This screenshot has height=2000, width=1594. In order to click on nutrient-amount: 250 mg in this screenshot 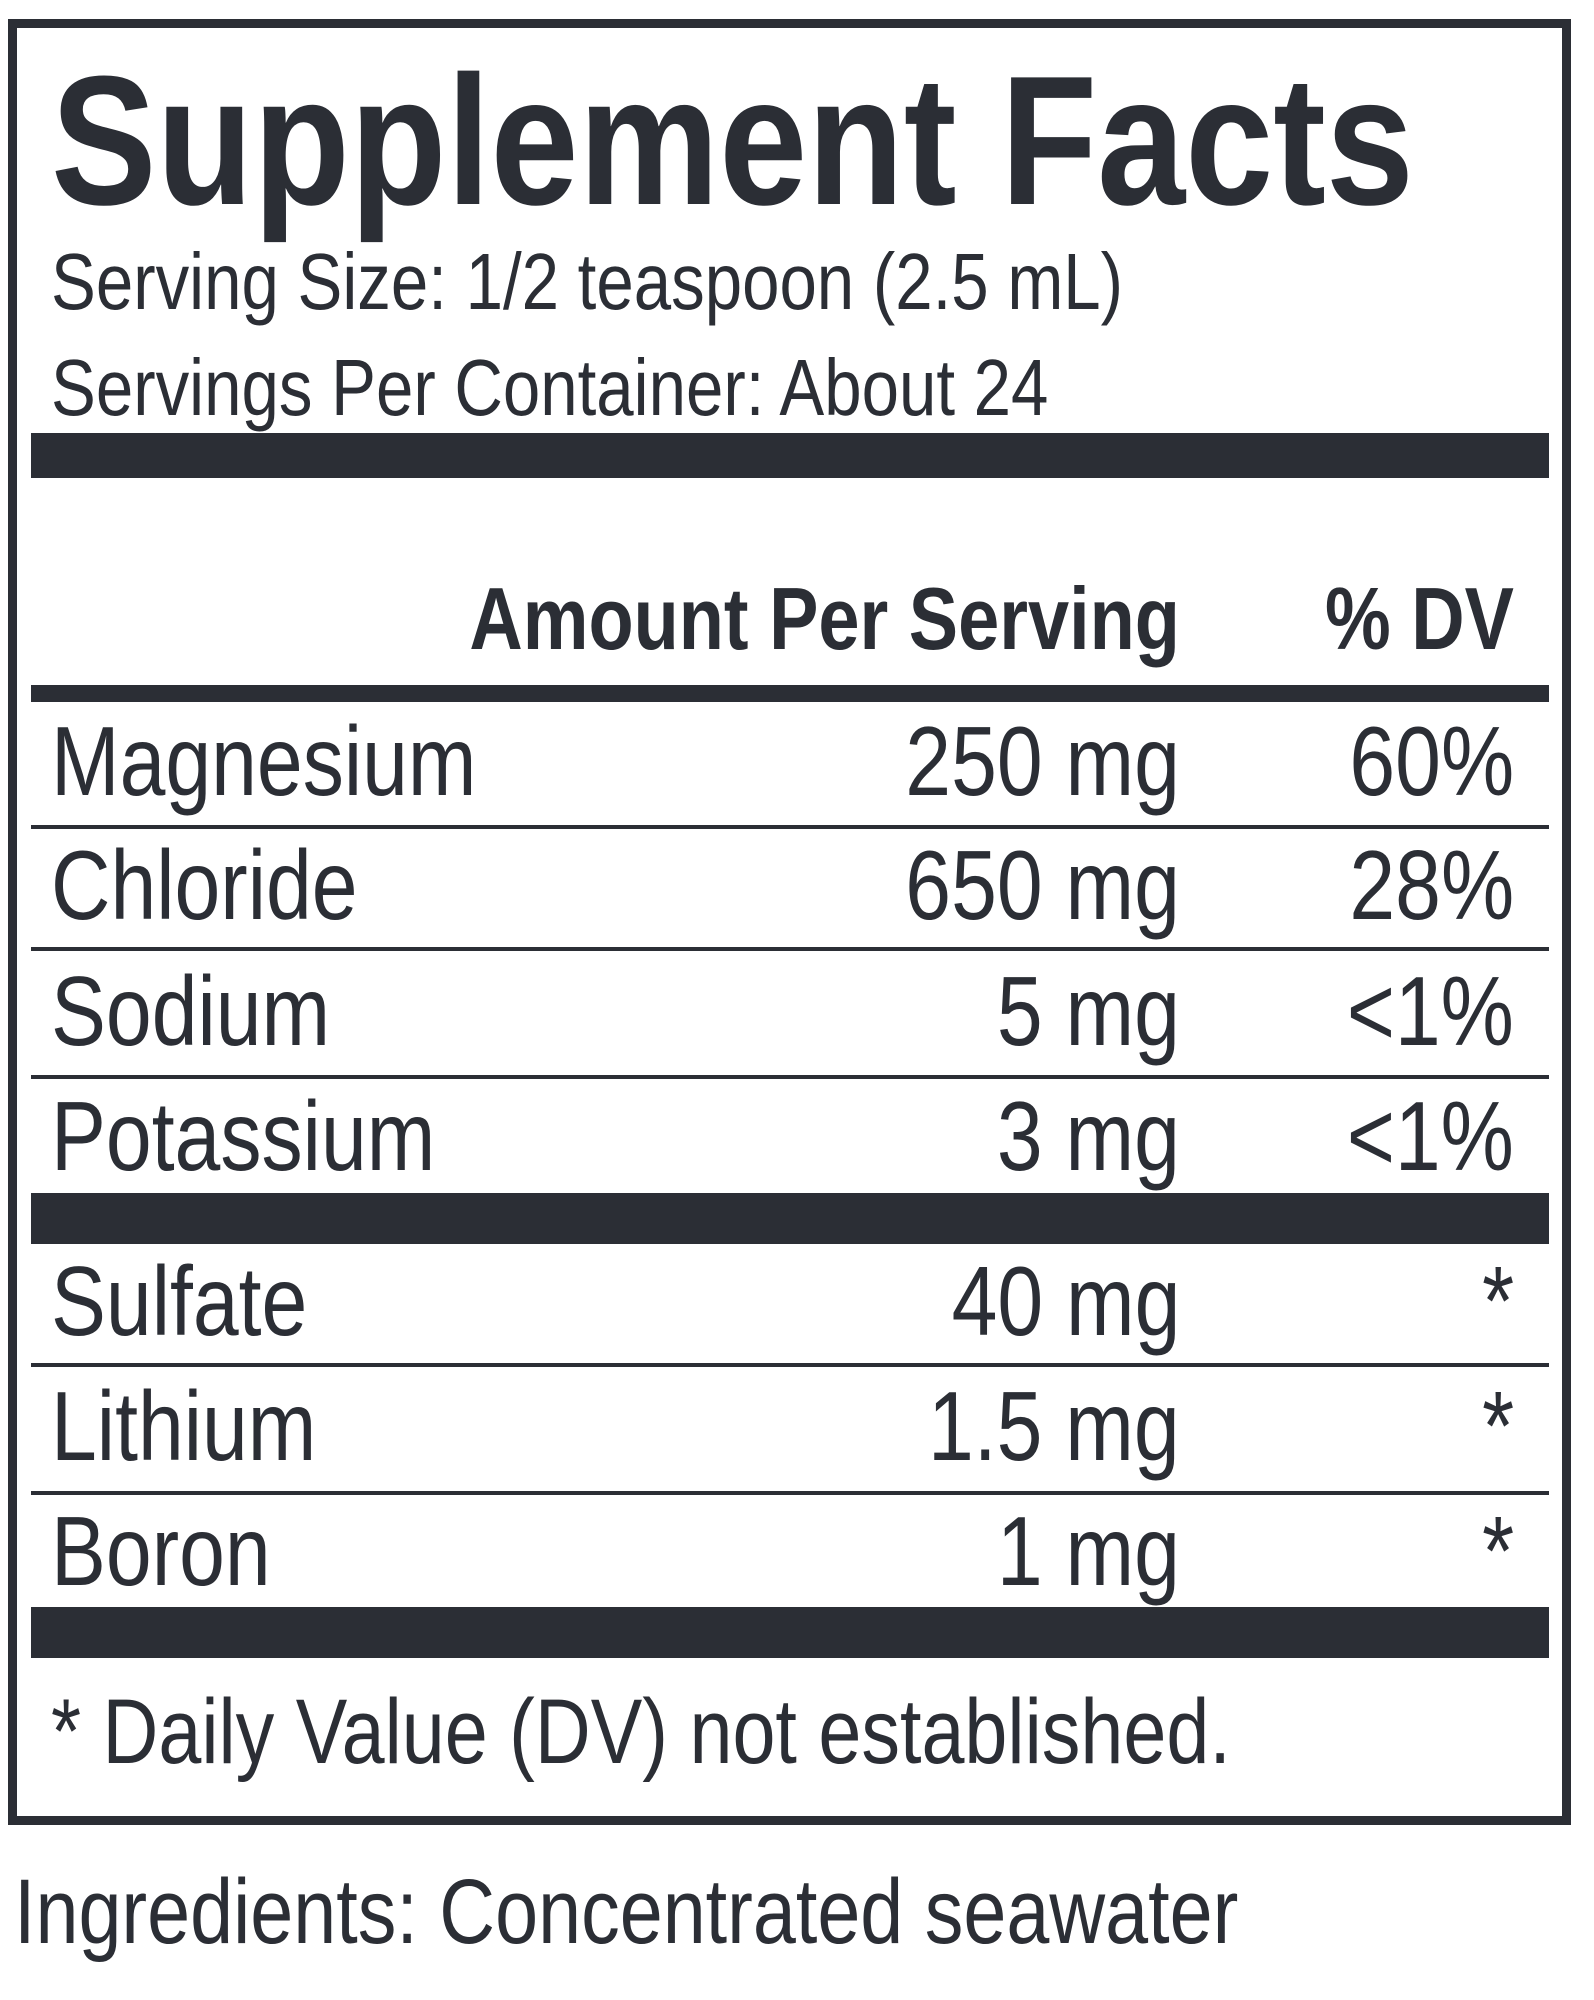, I will do `click(1042, 761)`.